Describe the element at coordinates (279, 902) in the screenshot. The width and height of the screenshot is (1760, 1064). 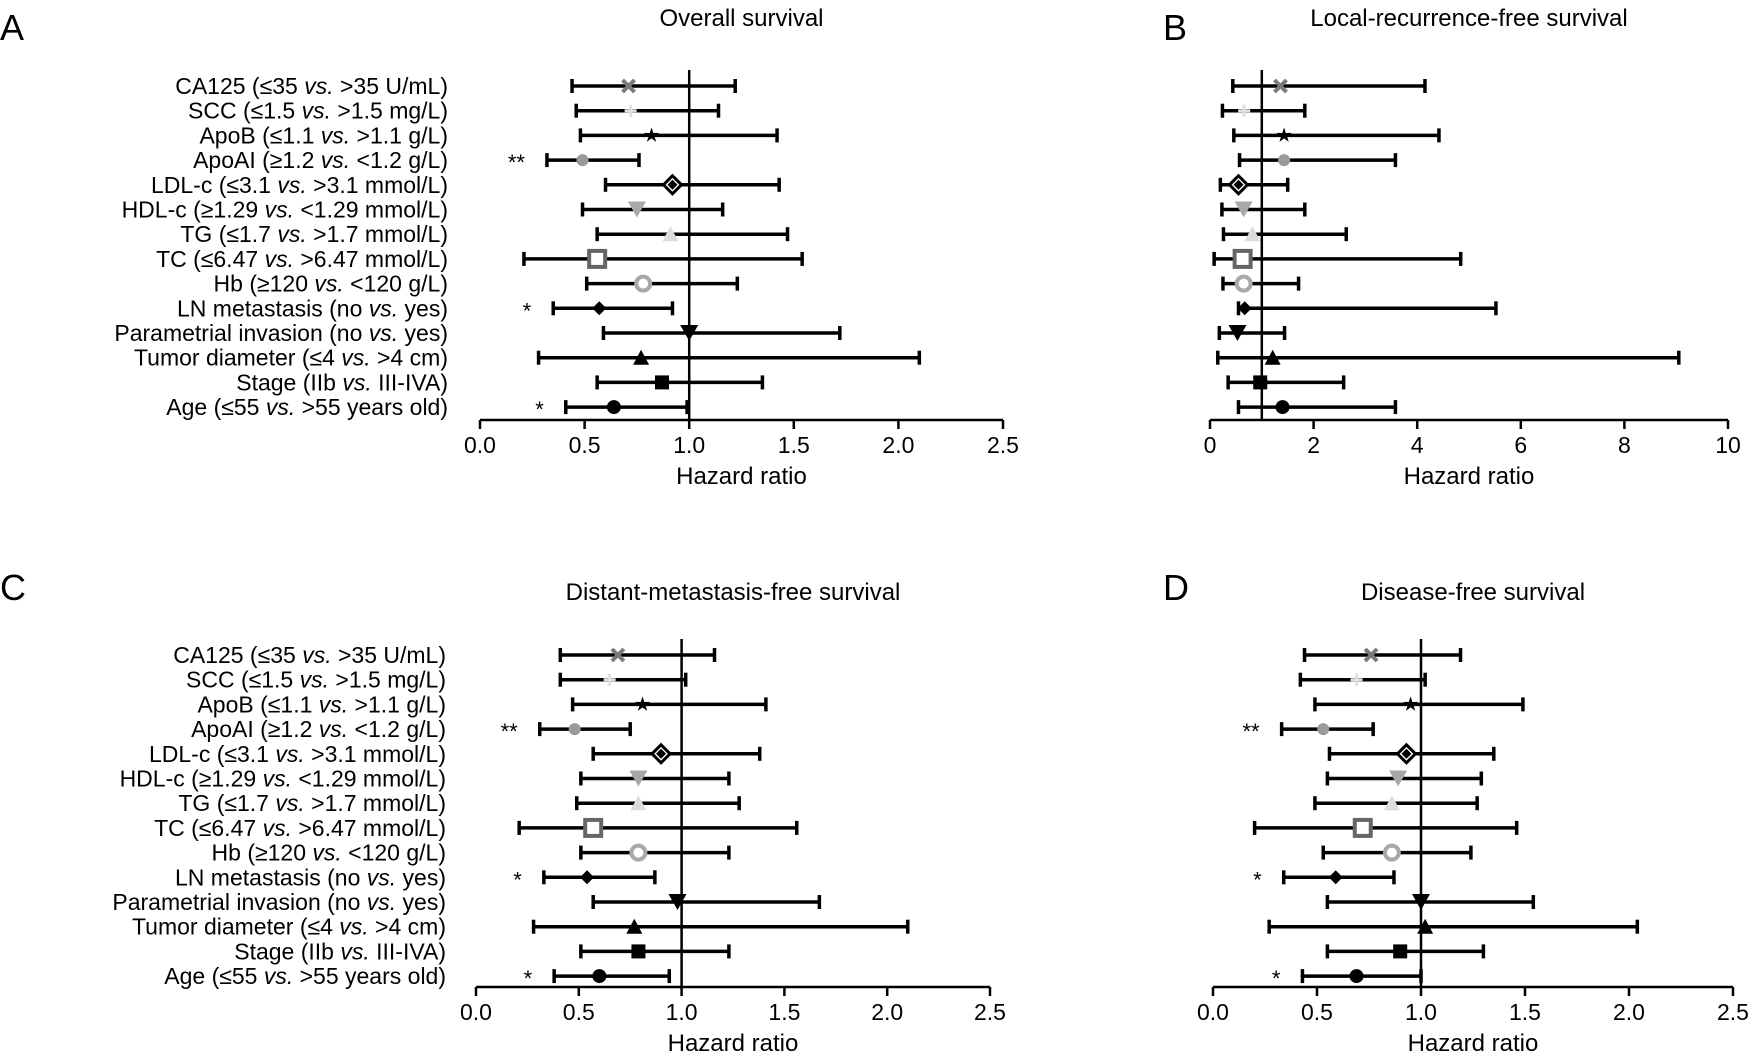
I see `row-label: Parametrial invasion (no vs. yes)` at that location.